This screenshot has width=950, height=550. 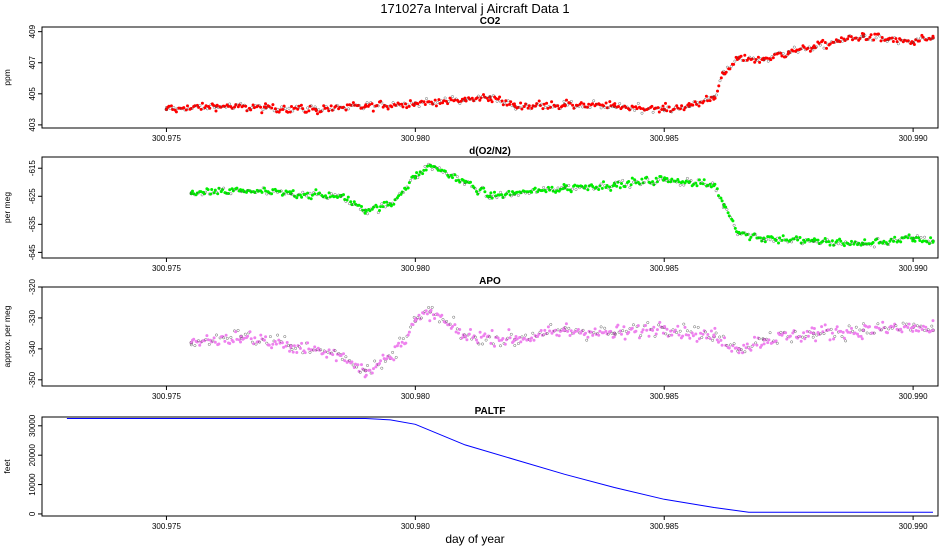 What do you see at coordinates (32, 125) in the screenshot?
I see `y-tick-label: 403` at bounding box center [32, 125].